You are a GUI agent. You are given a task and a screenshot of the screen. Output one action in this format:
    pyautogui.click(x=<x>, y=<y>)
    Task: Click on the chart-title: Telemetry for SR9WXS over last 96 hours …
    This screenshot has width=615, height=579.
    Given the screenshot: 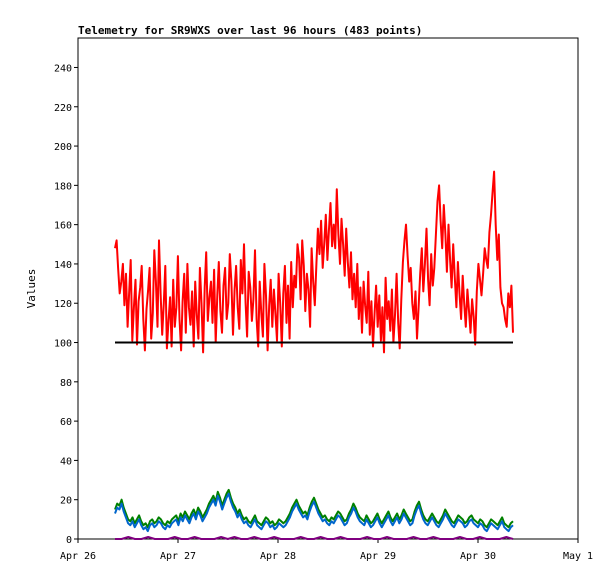 What is the action you would take?
    pyautogui.click(x=250, y=30)
    